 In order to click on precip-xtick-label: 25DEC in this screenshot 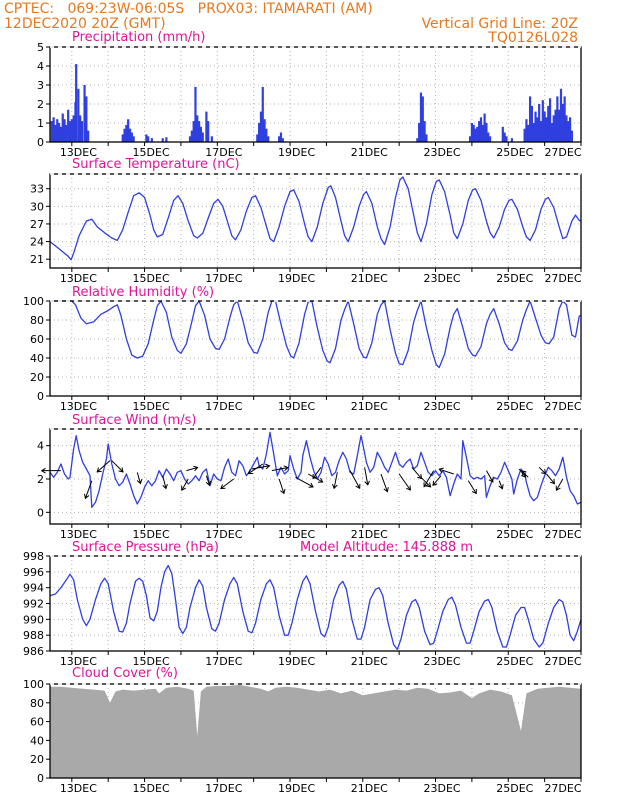, I will do `click(514, 152)`.